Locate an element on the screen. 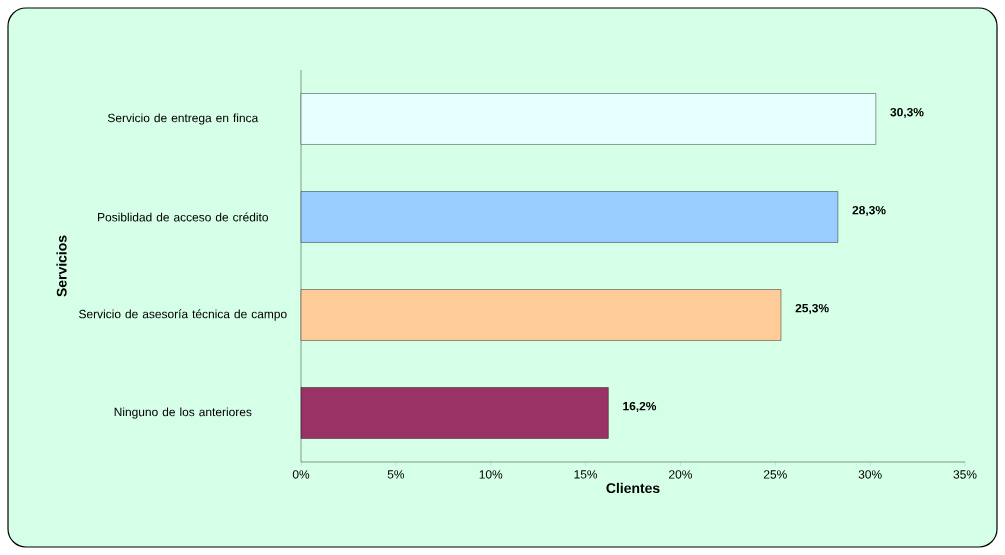 This screenshot has width=1005, height=555. x-tick-label: 15% is located at coordinates (586, 474).